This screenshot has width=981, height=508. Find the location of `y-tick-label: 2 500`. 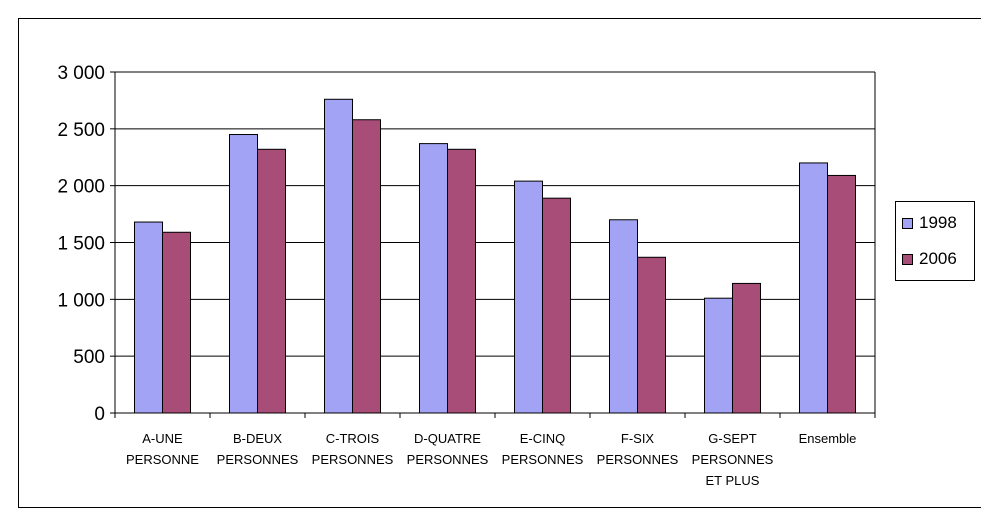

y-tick-label: 2 500 is located at coordinates (81, 130).